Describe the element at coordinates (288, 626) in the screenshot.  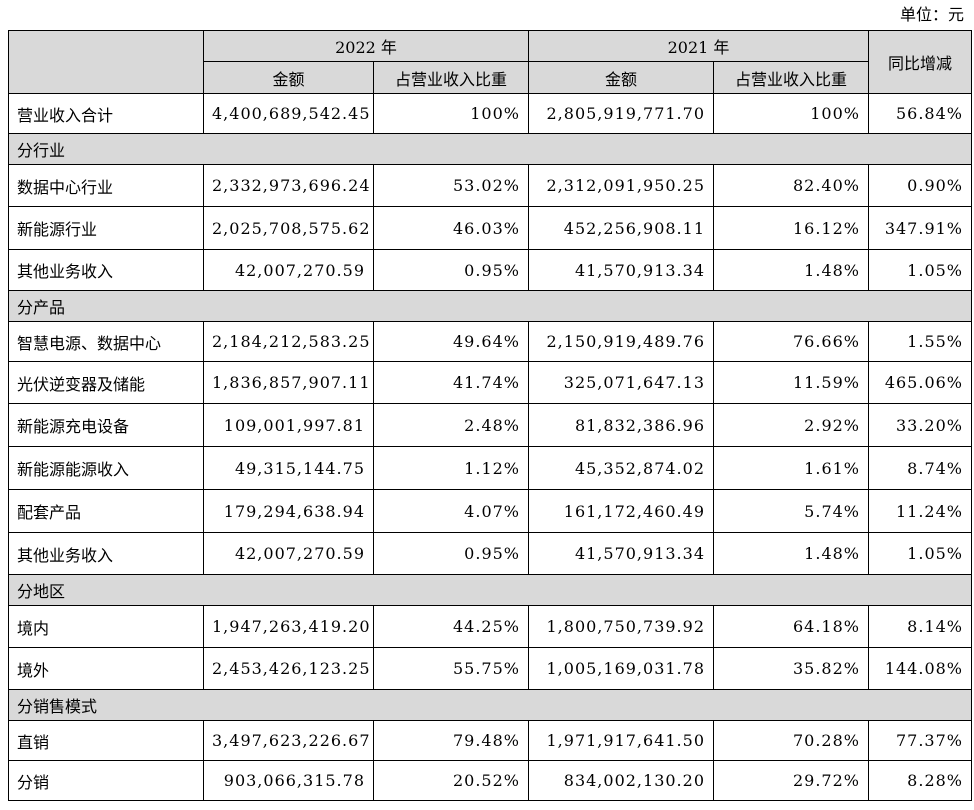
I see `amount-2022-cell: 1,947,263,419.20` at that location.